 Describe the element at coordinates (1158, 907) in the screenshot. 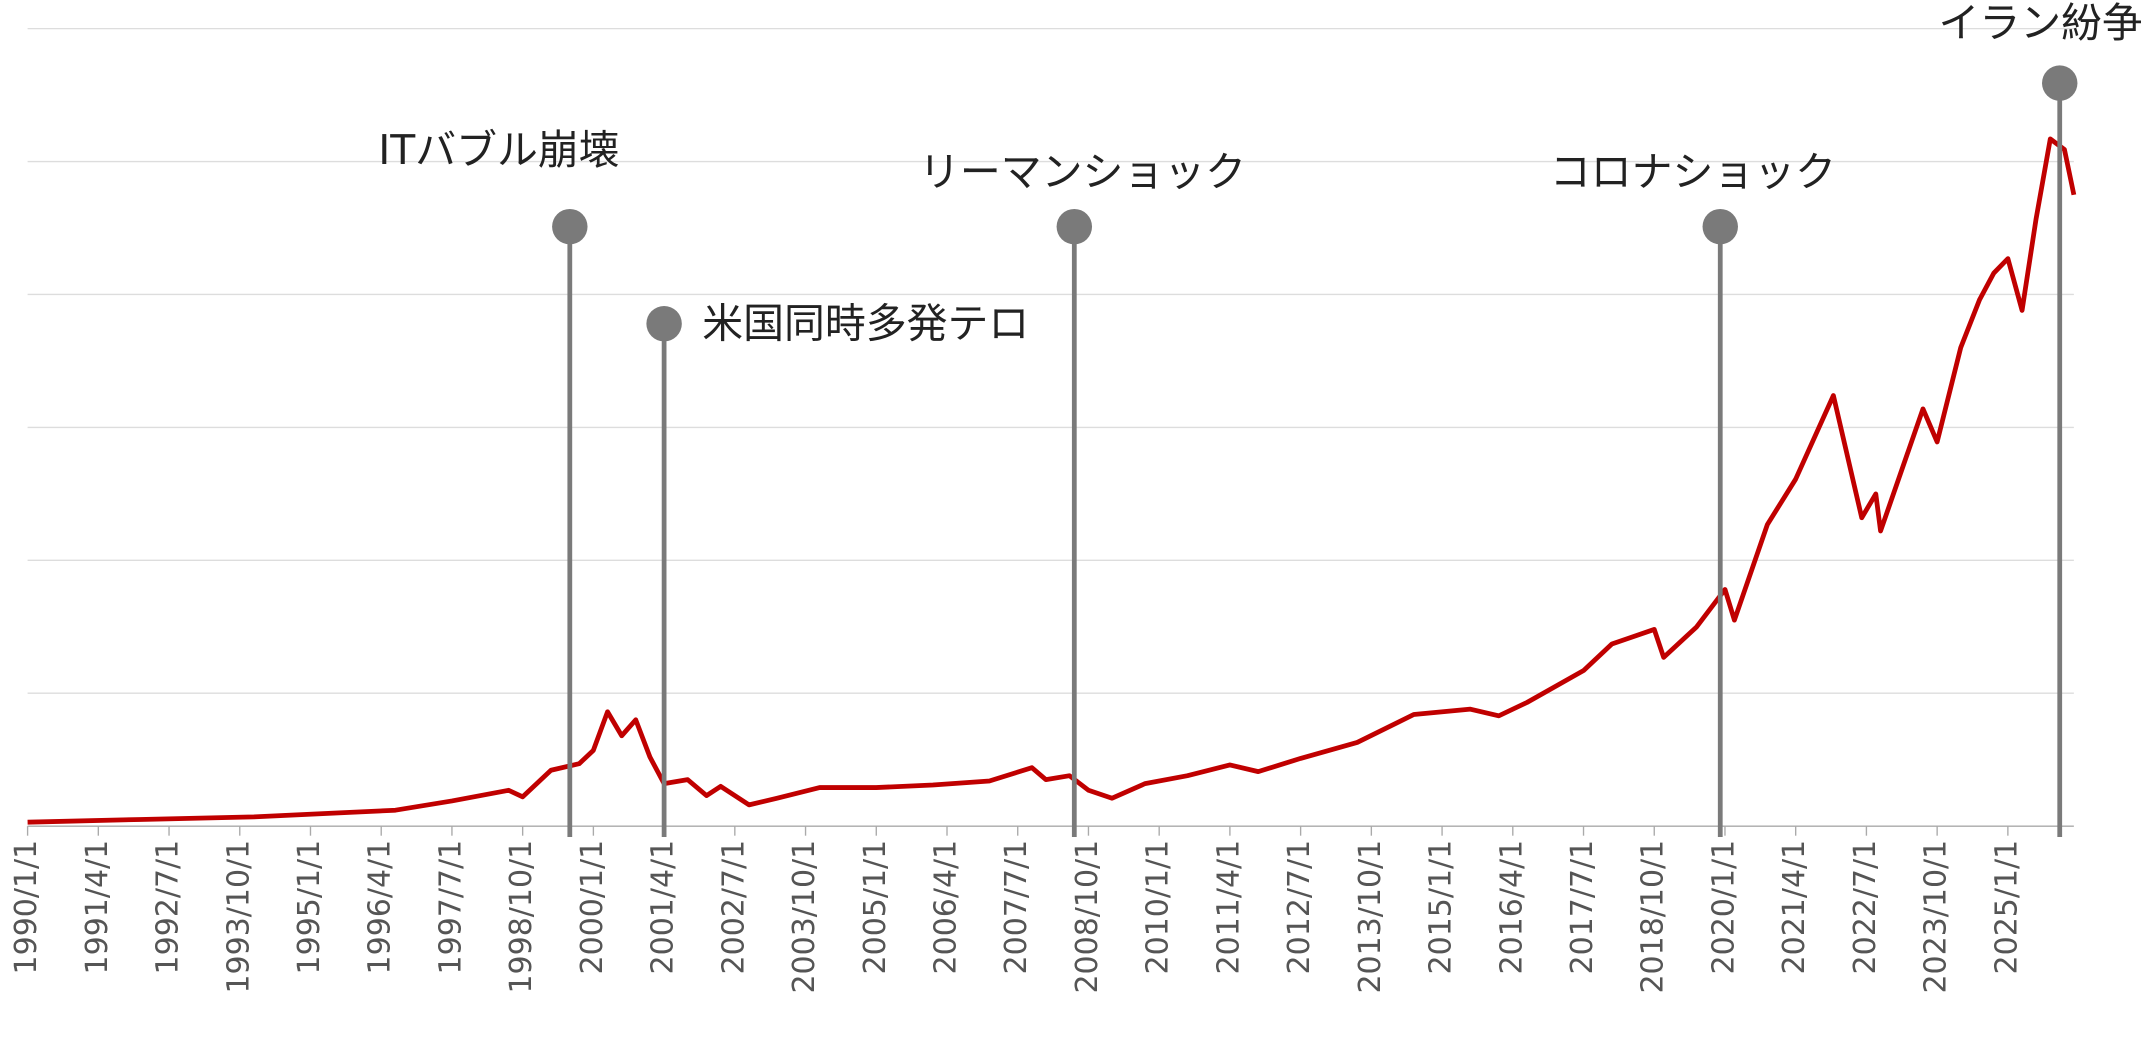

I see `x-tick-label: 2010/1/1` at that location.